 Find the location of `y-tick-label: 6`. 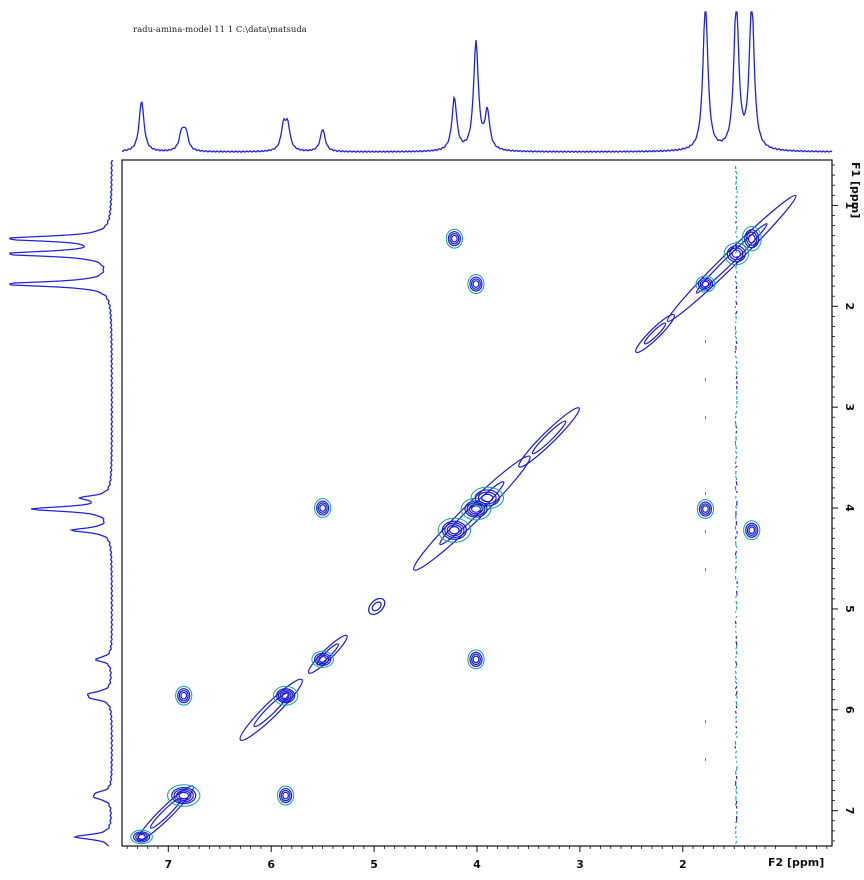

y-tick-label: 6 is located at coordinates (849, 710).